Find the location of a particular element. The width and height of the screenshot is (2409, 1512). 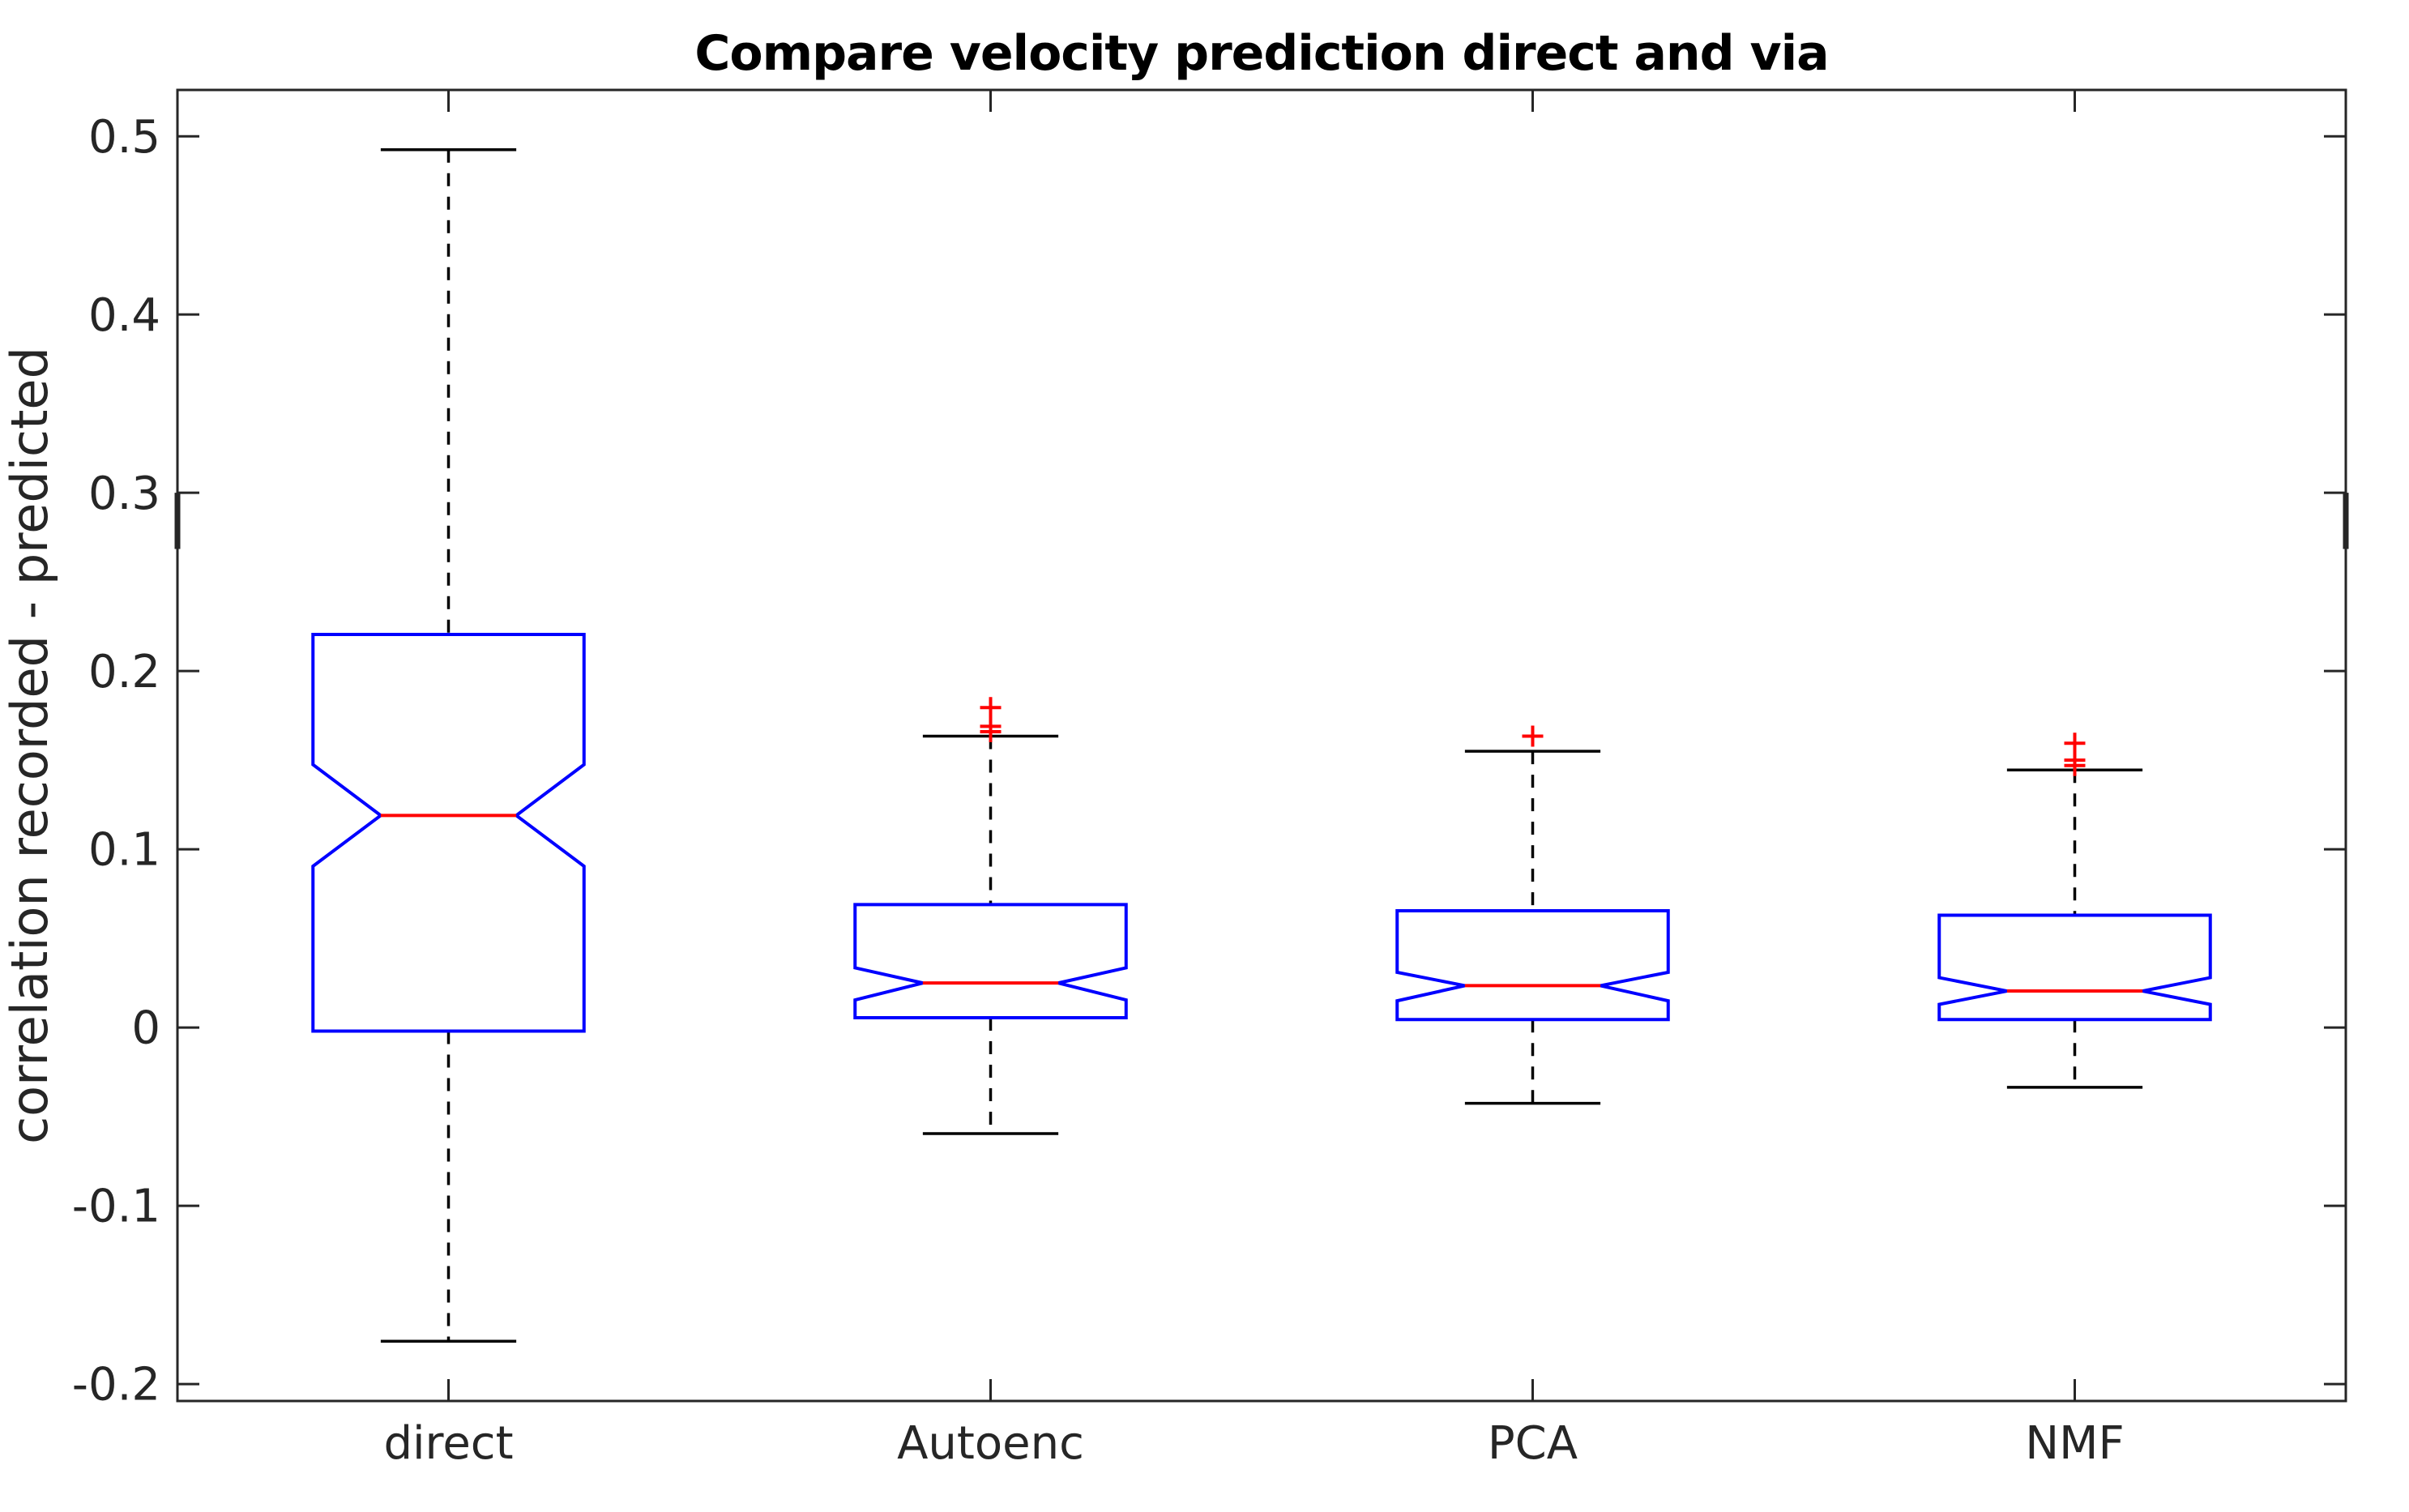

y-tick-label: 0 is located at coordinates (145, 1028).